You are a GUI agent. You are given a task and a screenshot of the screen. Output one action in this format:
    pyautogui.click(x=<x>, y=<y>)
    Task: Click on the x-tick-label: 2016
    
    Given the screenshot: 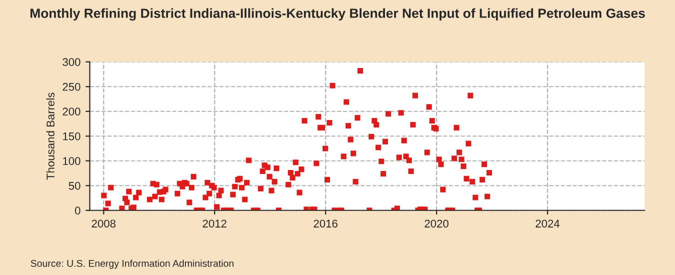 What is the action you would take?
    pyautogui.click(x=326, y=224)
    